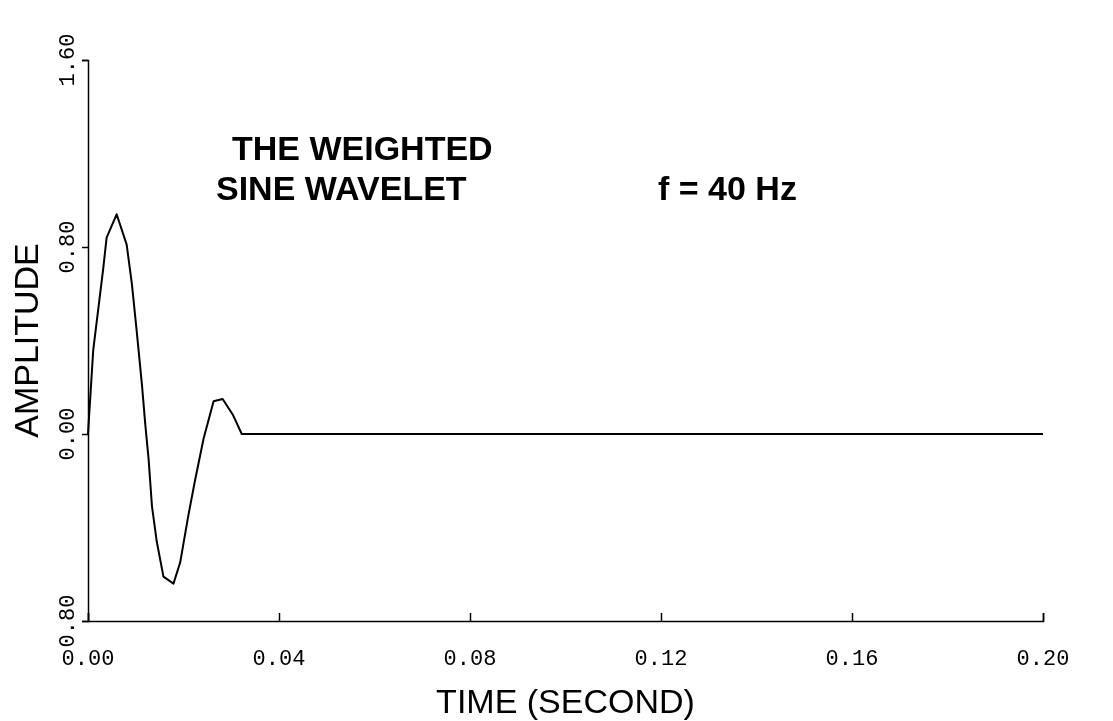  Describe the element at coordinates (68, 434) in the screenshot. I see `y-tick-label: 0.00` at that location.